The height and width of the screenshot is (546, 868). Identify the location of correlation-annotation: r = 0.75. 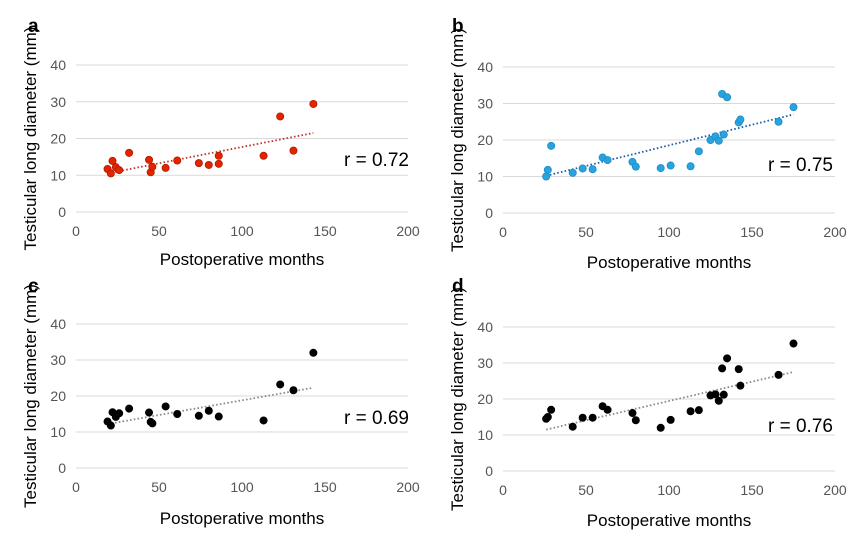
(800, 165).